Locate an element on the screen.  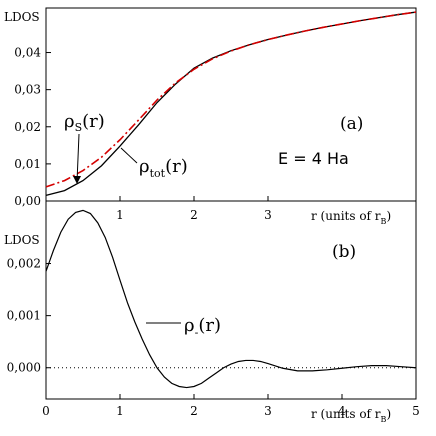
panel-b-y-tick-label: 0,000 is located at coordinates (24, 368).